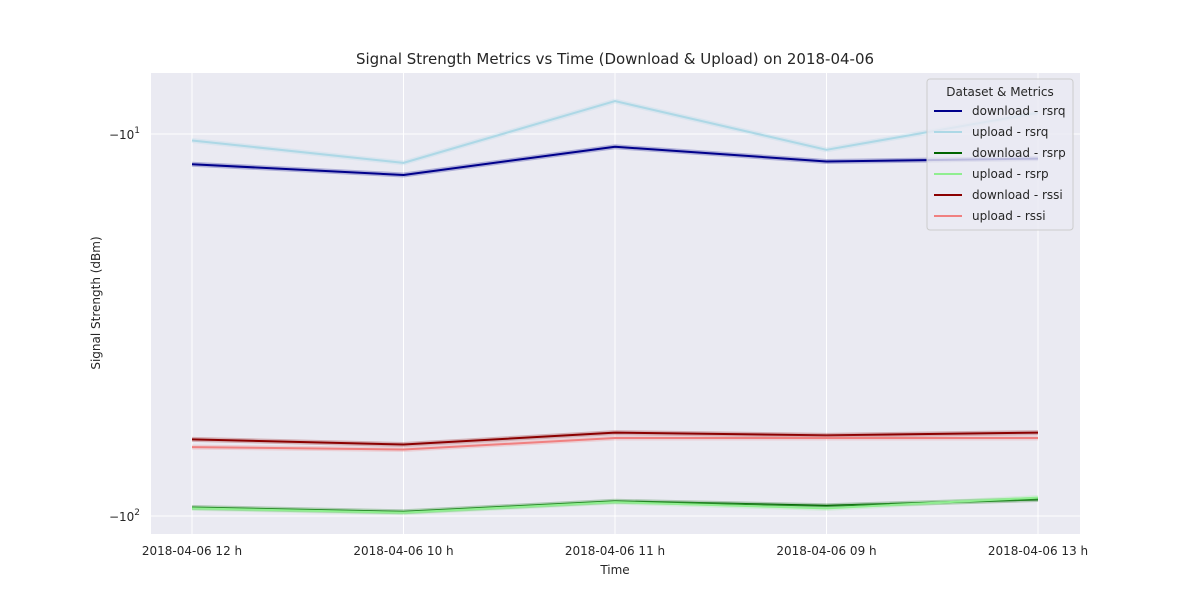 The width and height of the screenshot is (1200, 600). What do you see at coordinates (1038, 551) in the screenshot?
I see `x-tick-label: 2018-04-06 13 h` at bounding box center [1038, 551].